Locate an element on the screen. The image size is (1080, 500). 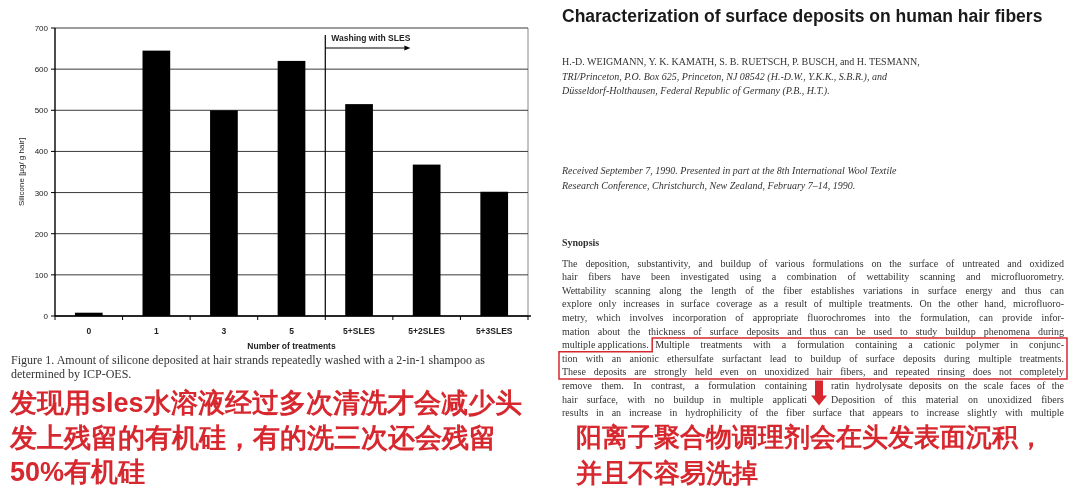
y-tick-label: 500 is located at coordinates (41, 111).